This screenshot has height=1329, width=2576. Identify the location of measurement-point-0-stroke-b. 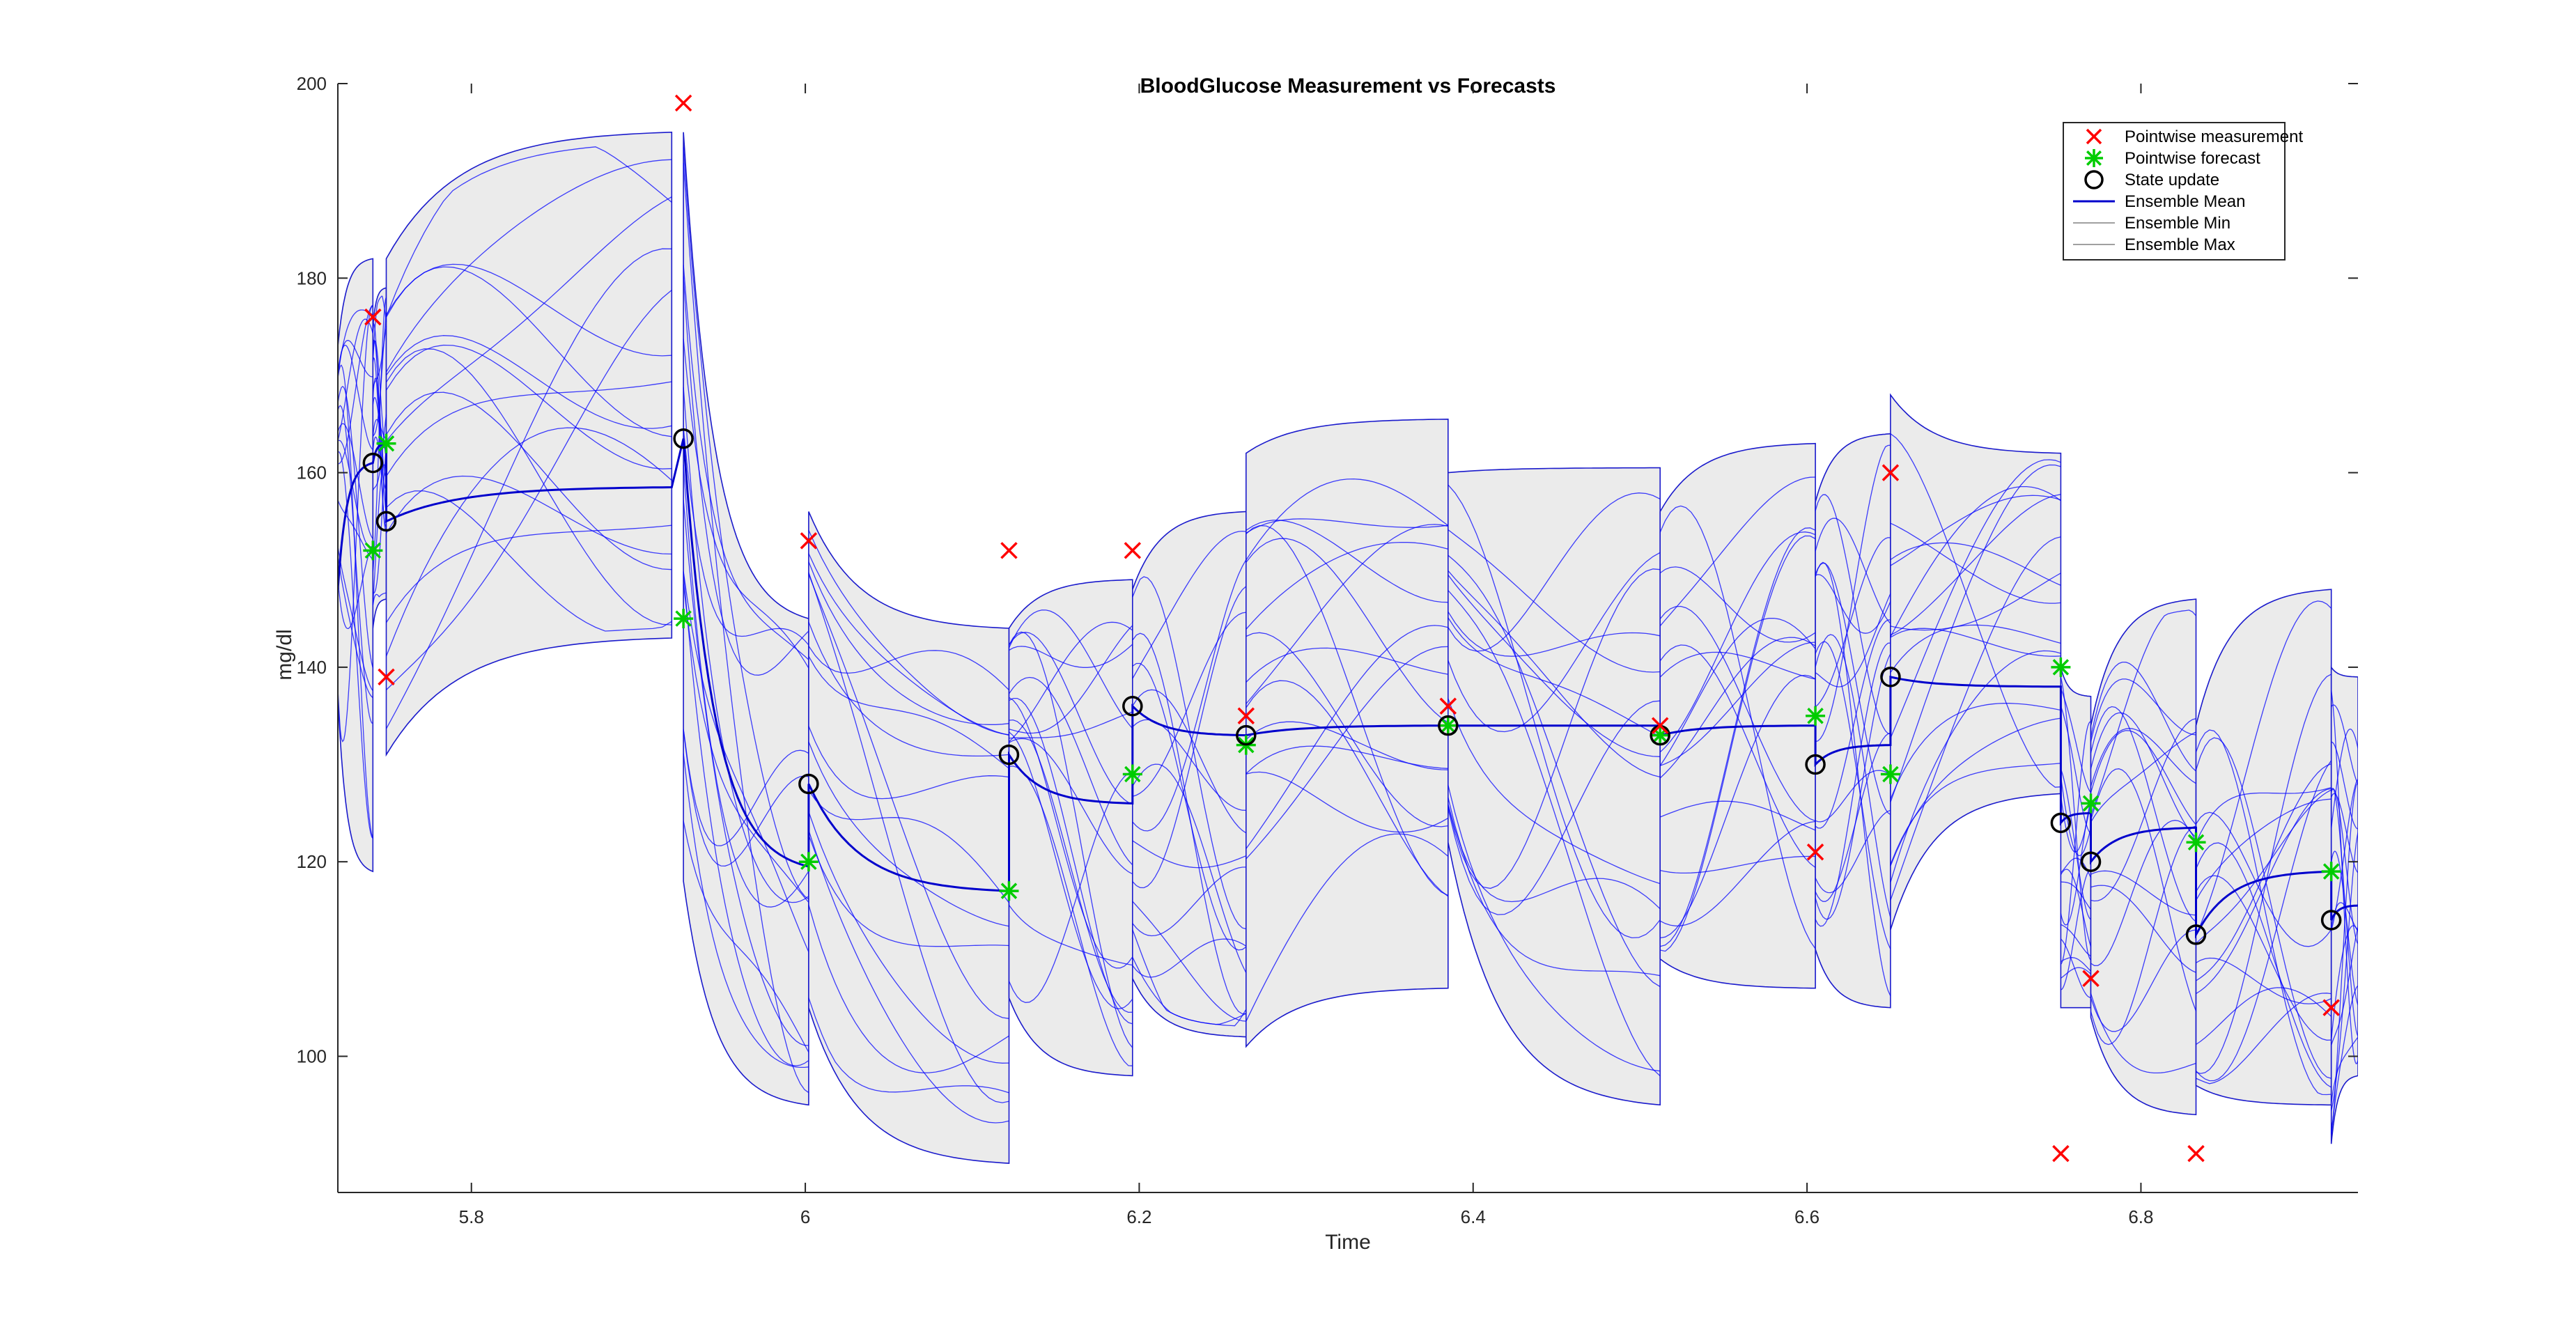
(373, 317).